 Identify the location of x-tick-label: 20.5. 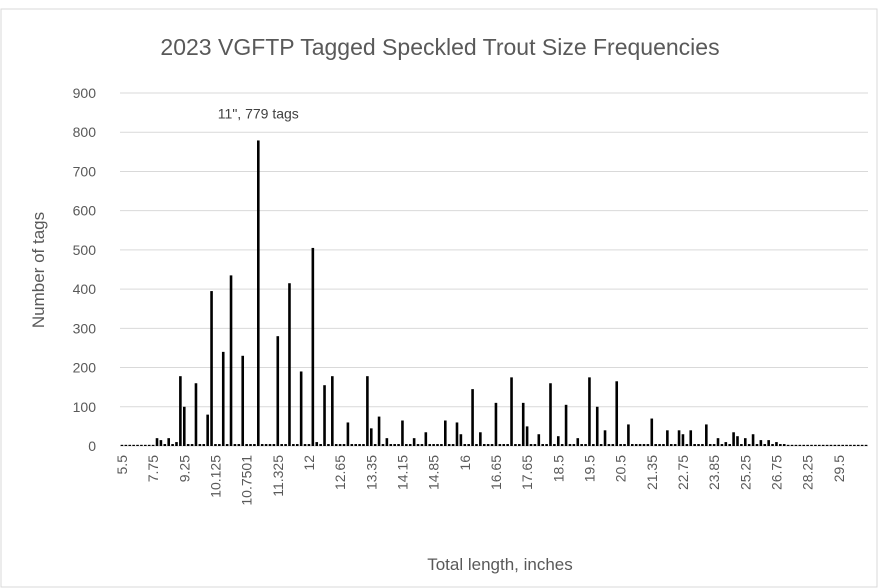
(621, 468).